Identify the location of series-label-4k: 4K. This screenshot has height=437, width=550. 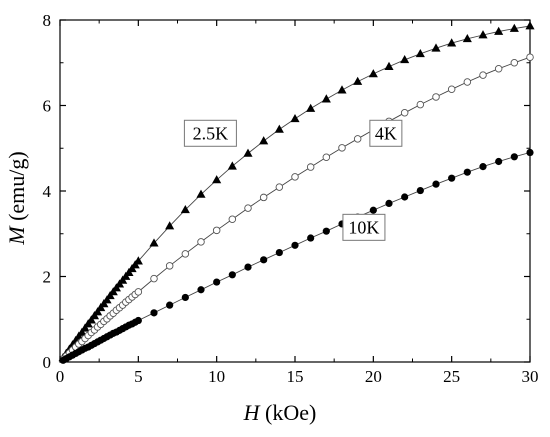
(386, 133).